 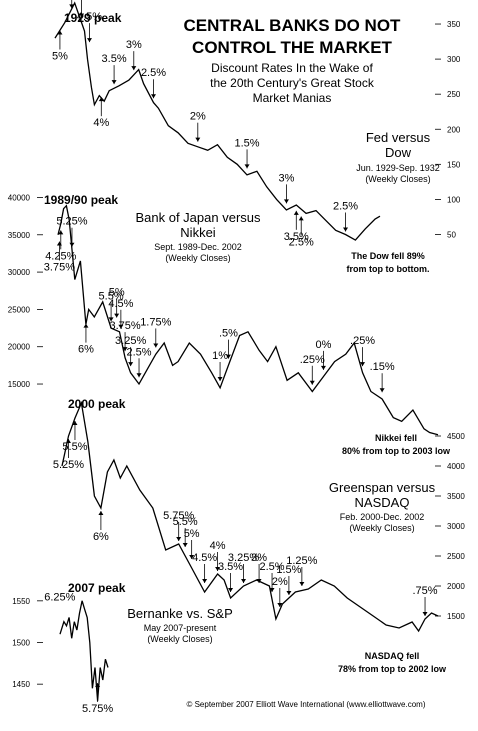 What do you see at coordinates (120, 304) in the screenshot?
I see `nikkei-rate-label: 4.5%` at bounding box center [120, 304].